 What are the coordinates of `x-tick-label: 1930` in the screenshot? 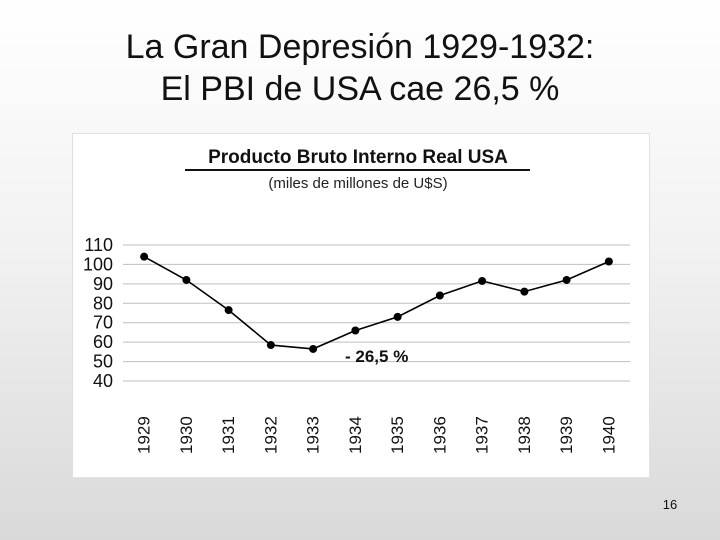 It's located at (186, 435).